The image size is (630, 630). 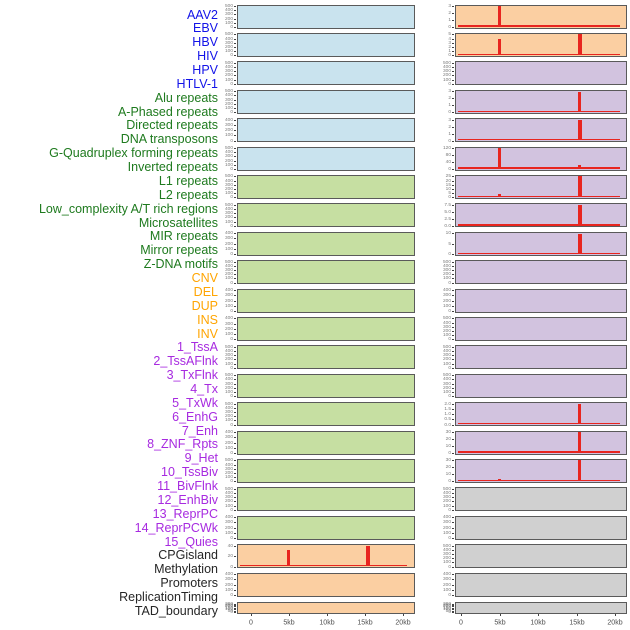 I want to click on y-tick-label: 120, so click(x=446, y=148).